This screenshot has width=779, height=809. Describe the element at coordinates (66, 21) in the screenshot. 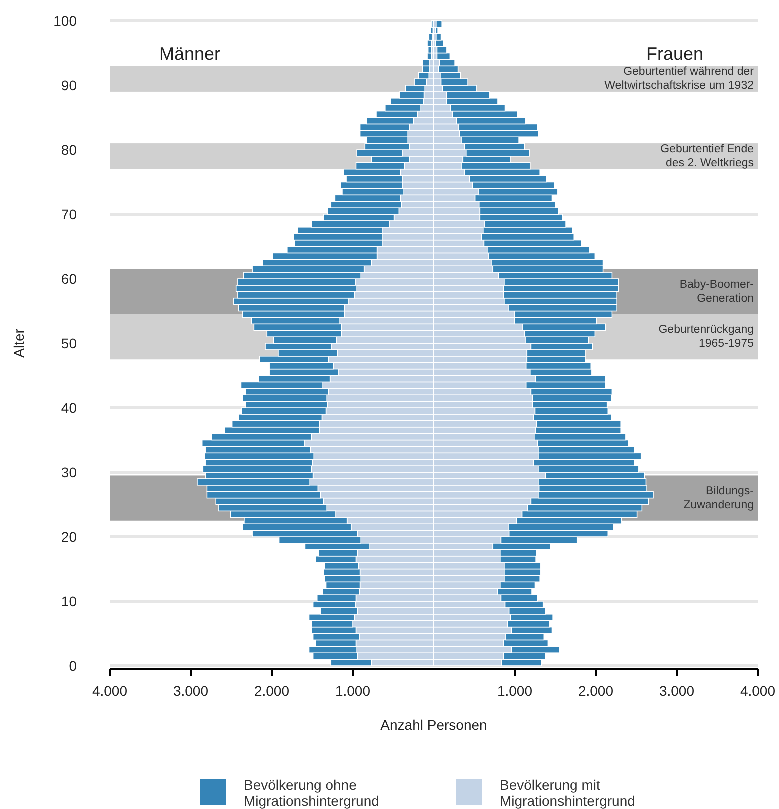

I see `y-tick-label: 100` at that location.